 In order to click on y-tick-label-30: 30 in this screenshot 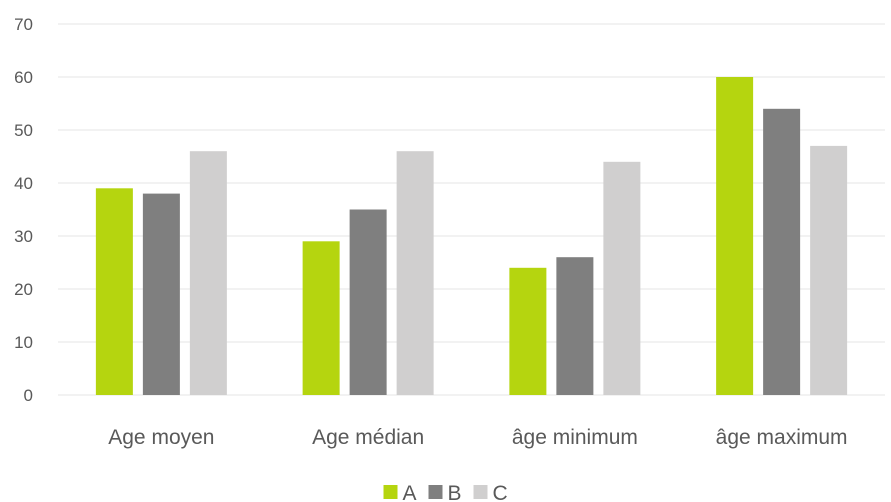, I will do `click(23, 236)`.